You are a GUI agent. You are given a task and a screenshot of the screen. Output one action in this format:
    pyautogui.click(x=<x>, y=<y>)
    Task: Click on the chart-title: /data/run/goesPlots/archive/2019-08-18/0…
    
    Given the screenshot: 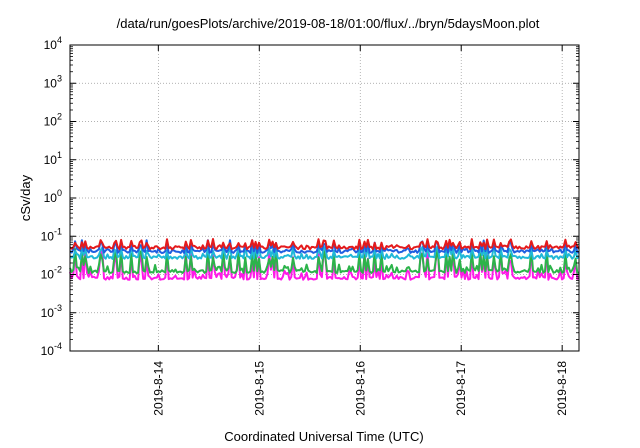 What is the action you would take?
    pyautogui.click(x=328, y=23)
    